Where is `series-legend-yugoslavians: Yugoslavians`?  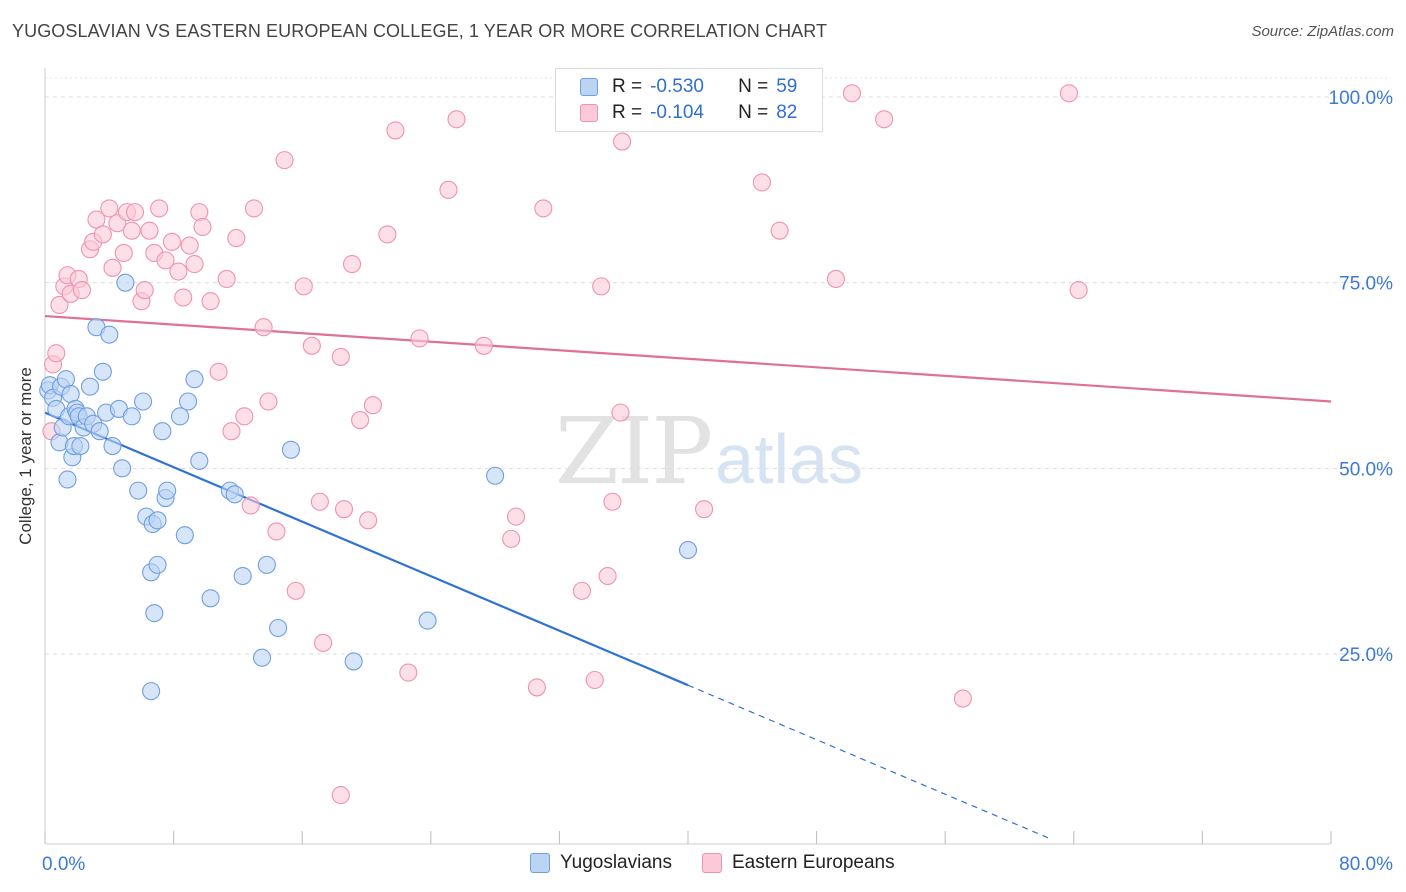
series-legend-yugoslavians: Yugoslavians is located at coordinates (601, 863).